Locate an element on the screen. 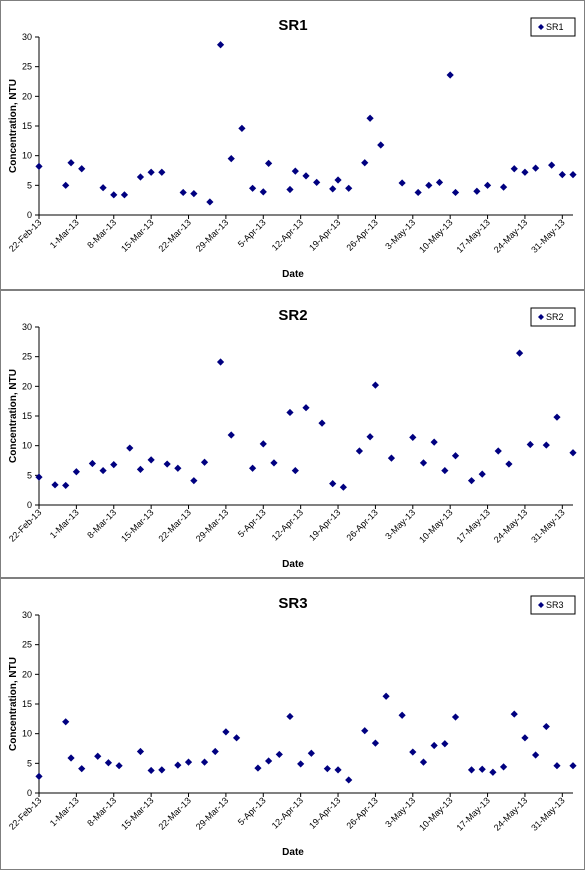 Image resolution: width=587 pixels, height=870 pixels. legend-box is located at coordinates (553, 27).